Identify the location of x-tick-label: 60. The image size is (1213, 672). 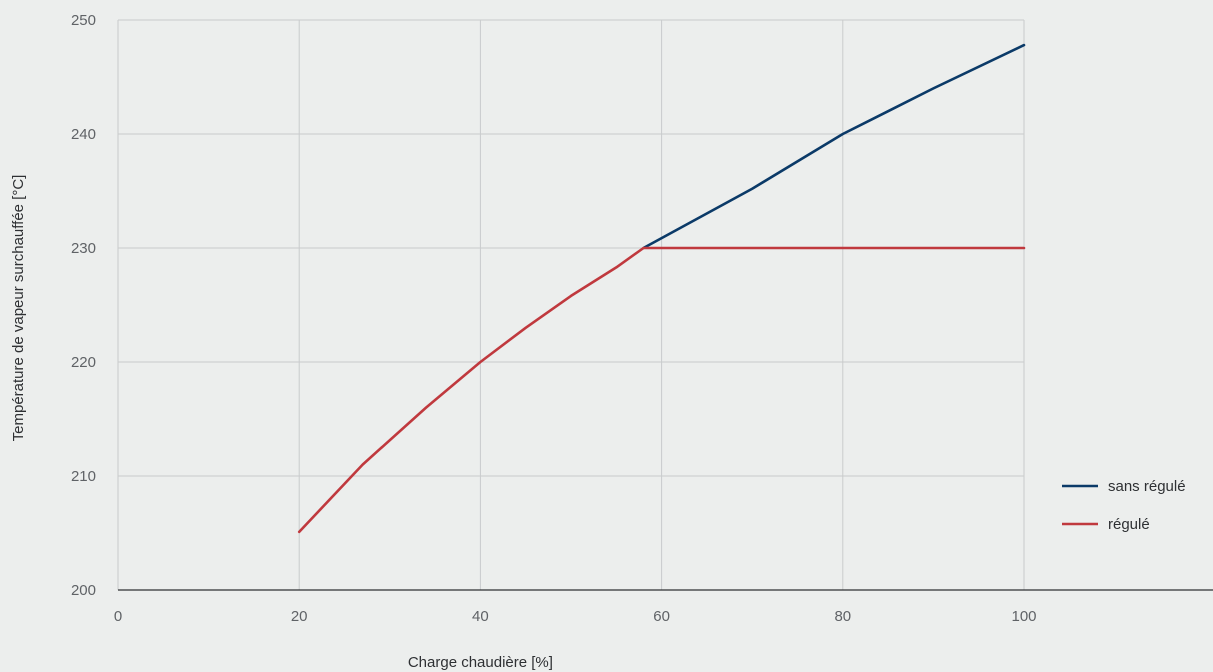
(661, 616).